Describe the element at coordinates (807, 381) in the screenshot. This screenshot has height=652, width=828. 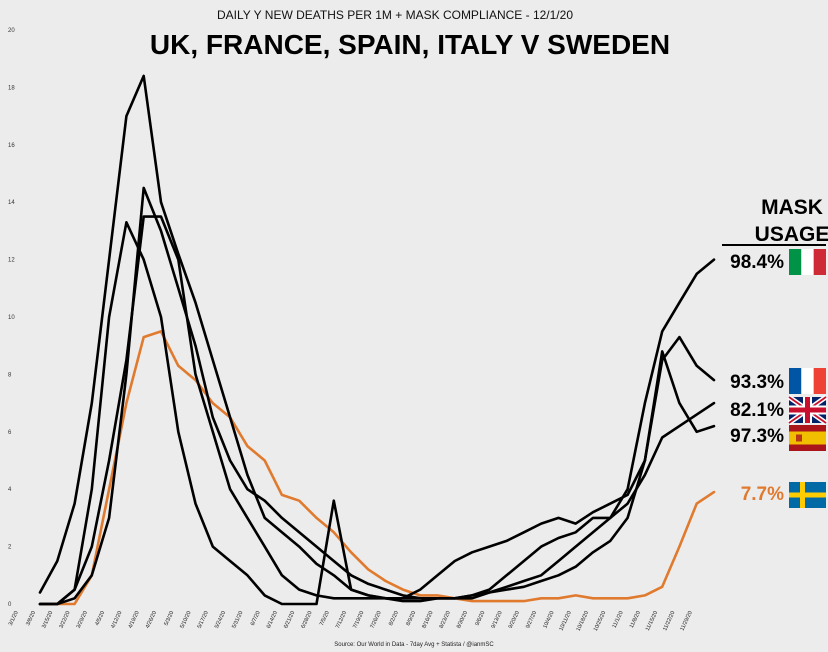
I see `france-flag-icon` at that location.